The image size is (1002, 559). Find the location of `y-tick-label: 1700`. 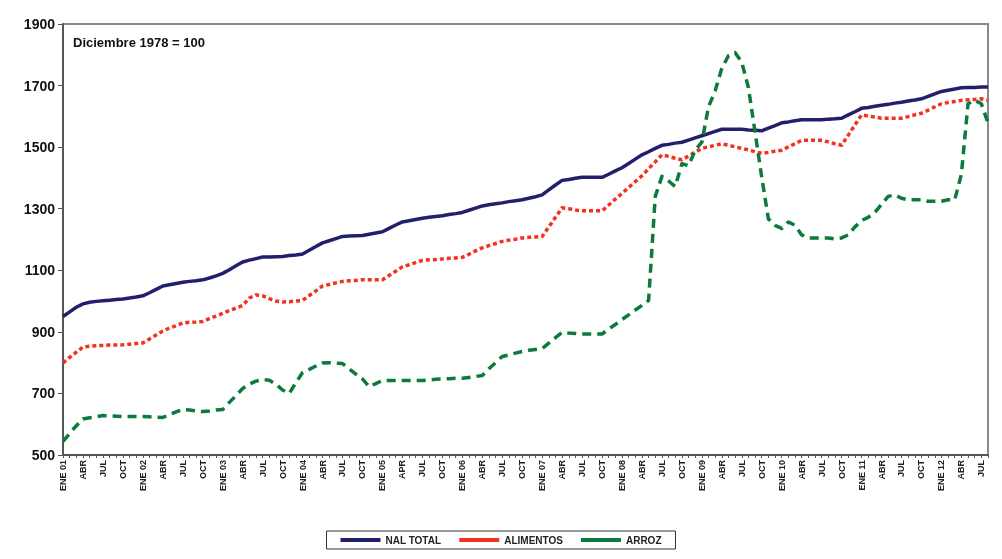

y-tick-label: 1700 is located at coordinates (39, 85).